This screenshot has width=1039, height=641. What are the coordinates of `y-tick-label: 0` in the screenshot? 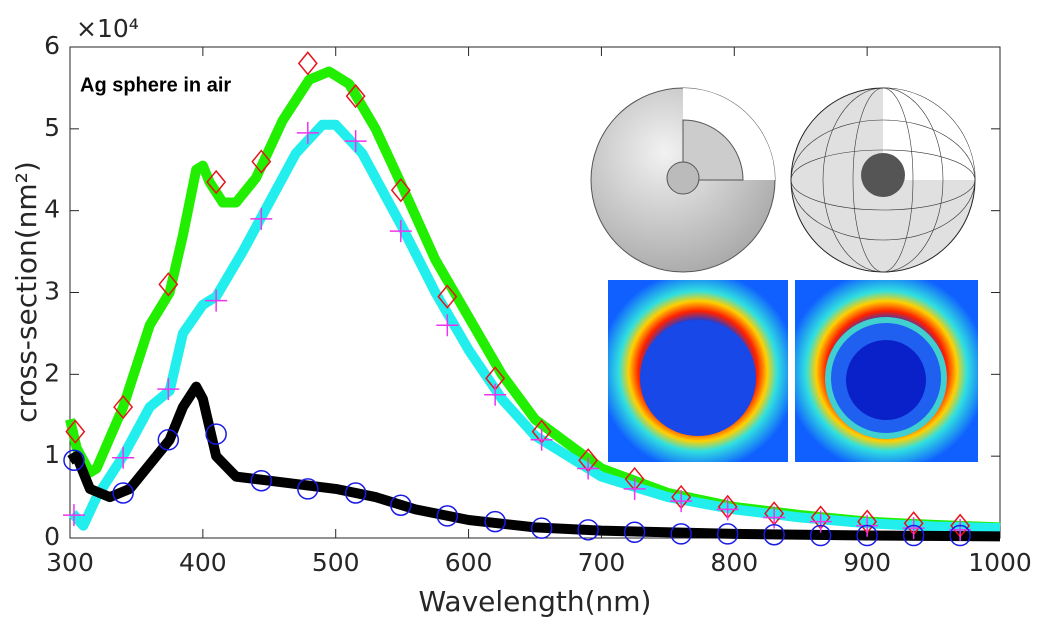 It's located at (52, 536).